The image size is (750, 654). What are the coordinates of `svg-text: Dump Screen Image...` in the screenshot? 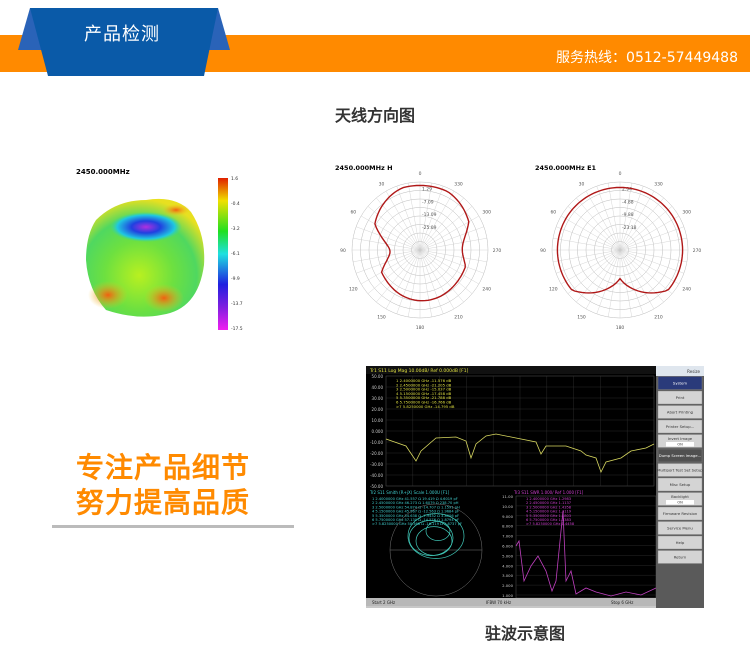 It's located at (680, 455).